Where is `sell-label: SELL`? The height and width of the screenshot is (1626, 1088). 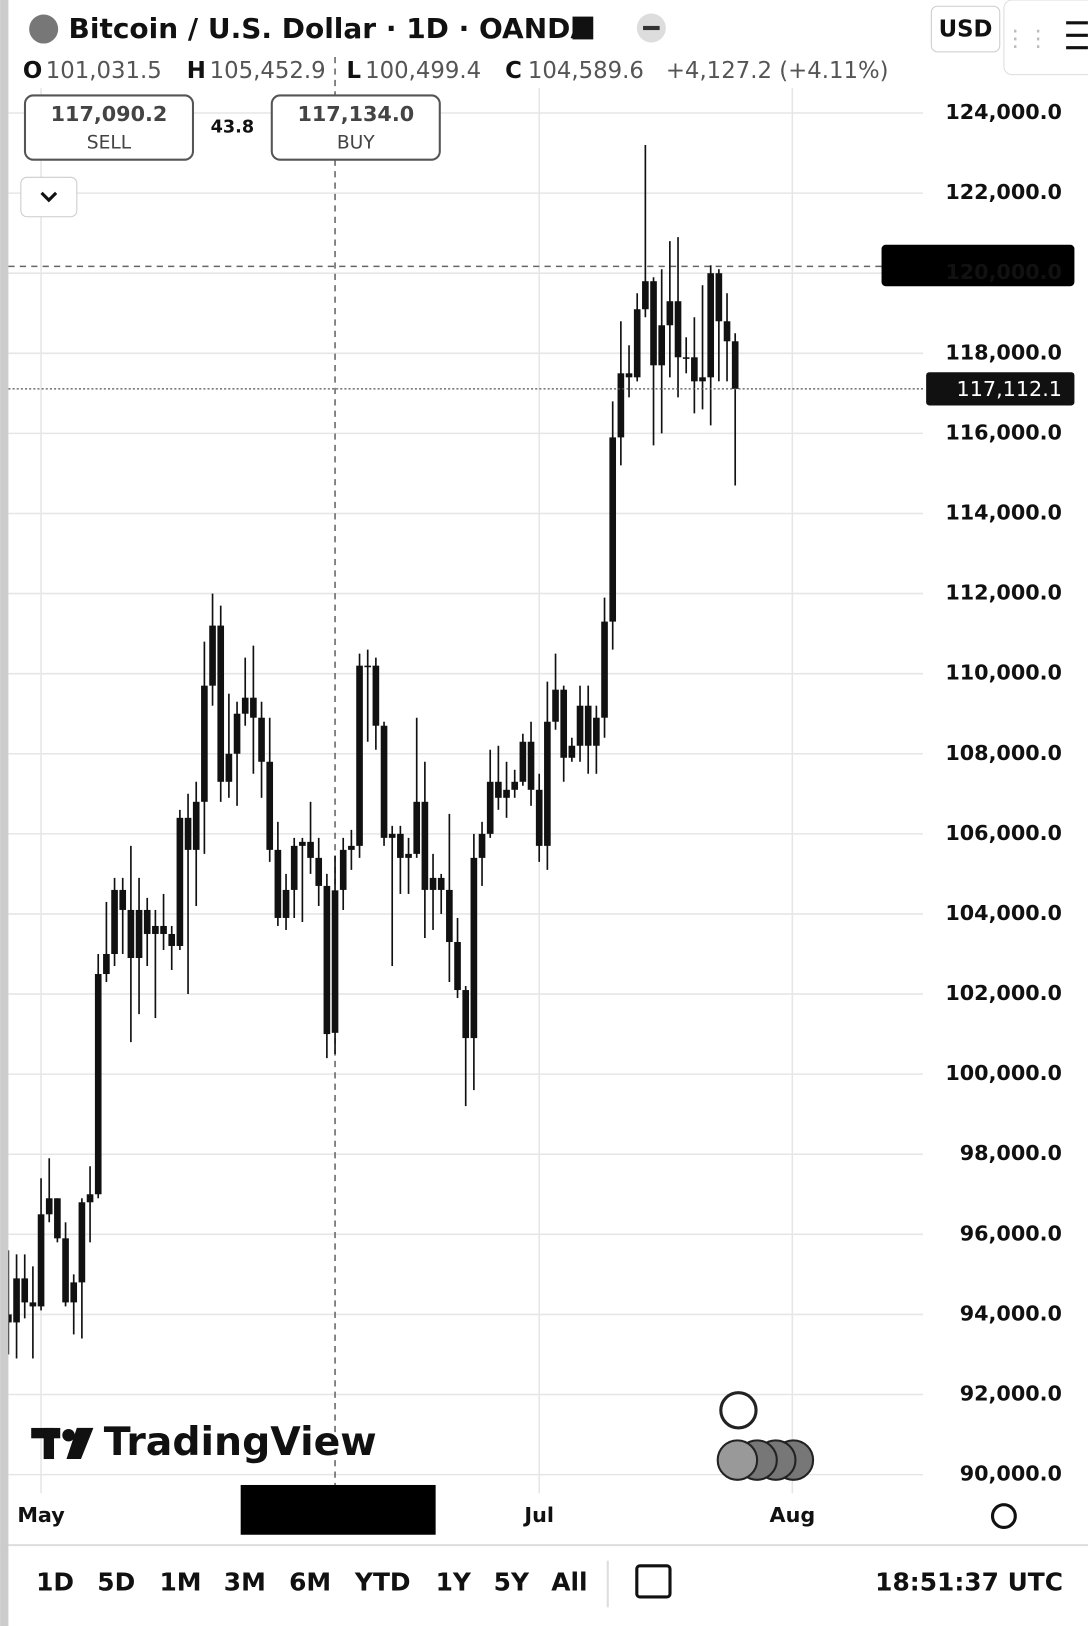 sell-label: SELL is located at coordinates (109, 143).